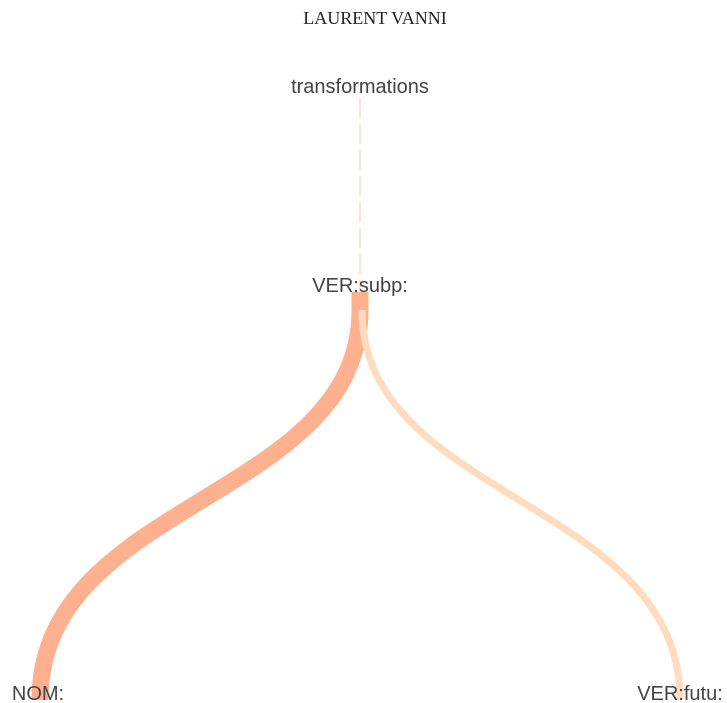 Image resolution: width=727 pixels, height=703 pixels. I want to click on node-label: transformations, so click(360, 87).